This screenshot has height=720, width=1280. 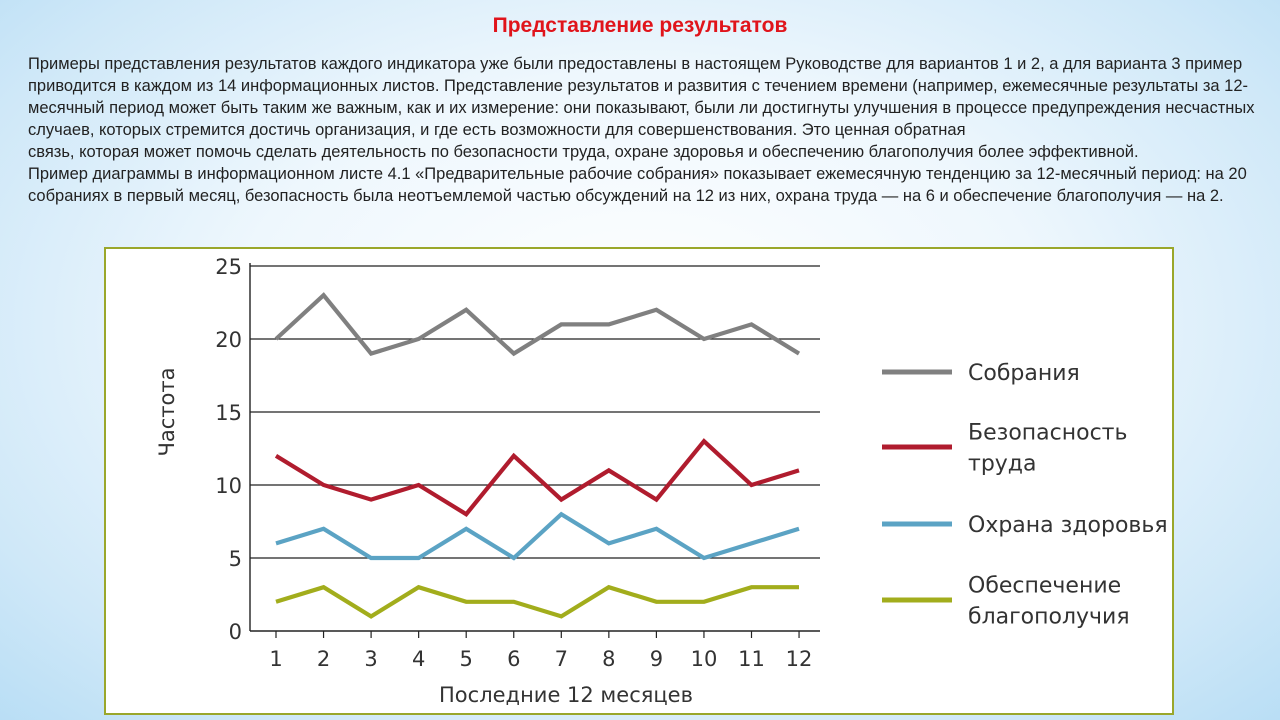 What do you see at coordinates (513, 659) in the screenshot?
I see `x-tick-label: 6` at bounding box center [513, 659].